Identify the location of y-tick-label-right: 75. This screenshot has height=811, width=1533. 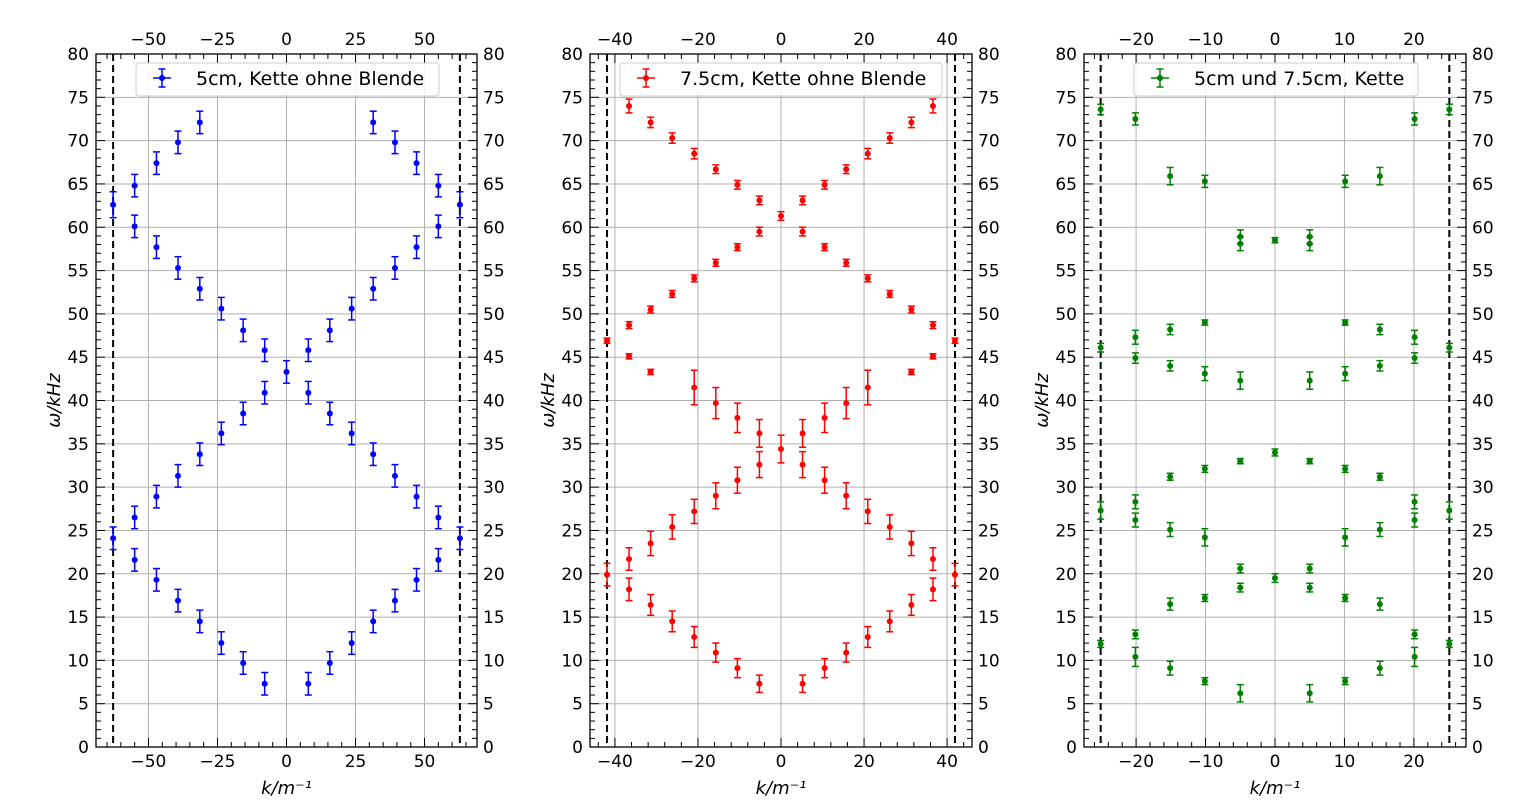
(1483, 98).